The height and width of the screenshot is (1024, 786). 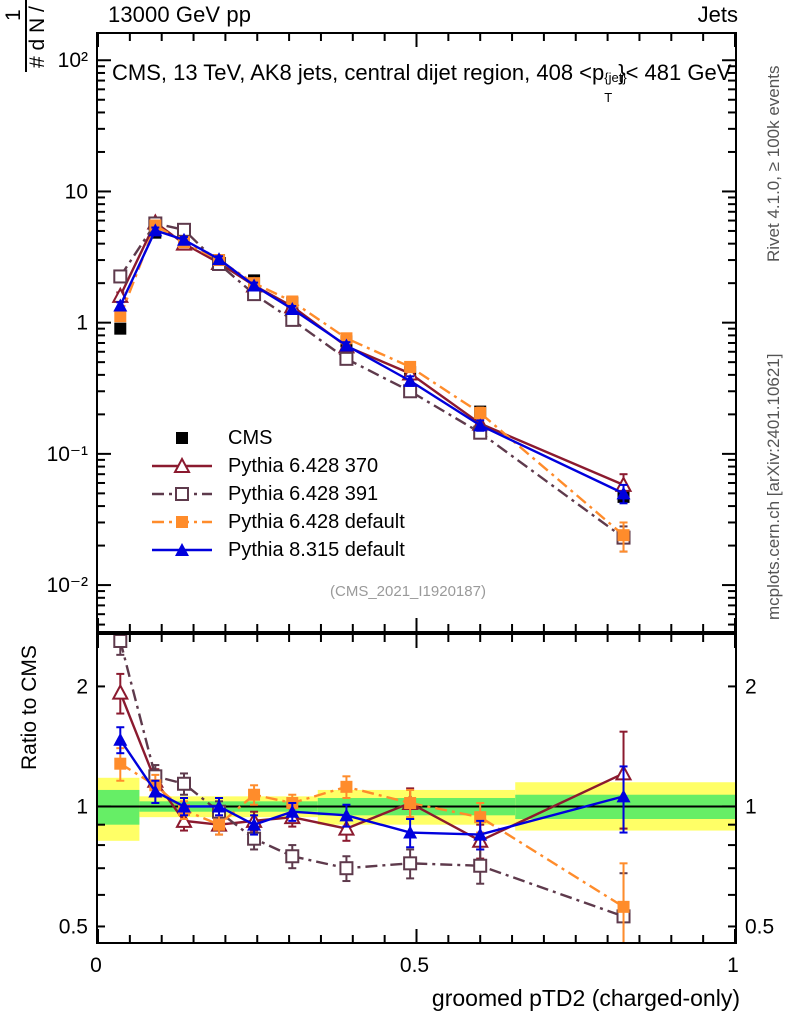 What do you see at coordinates (751, 686) in the screenshot?
I see `ratio-y-tick-label-right: 2` at bounding box center [751, 686].